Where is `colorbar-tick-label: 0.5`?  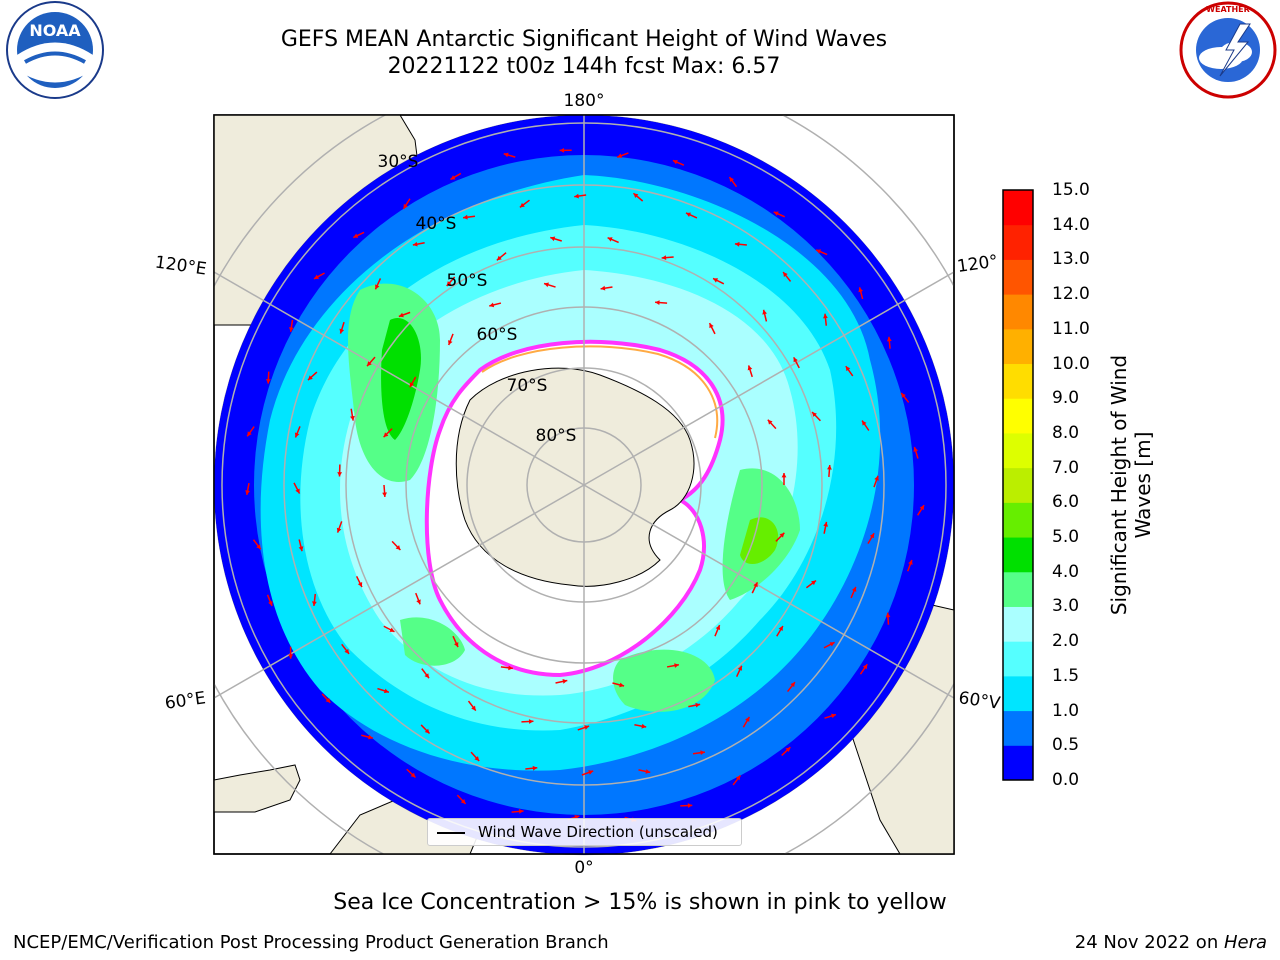 colorbar-tick-label: 0.5 is located at coordinates (1066, 745).